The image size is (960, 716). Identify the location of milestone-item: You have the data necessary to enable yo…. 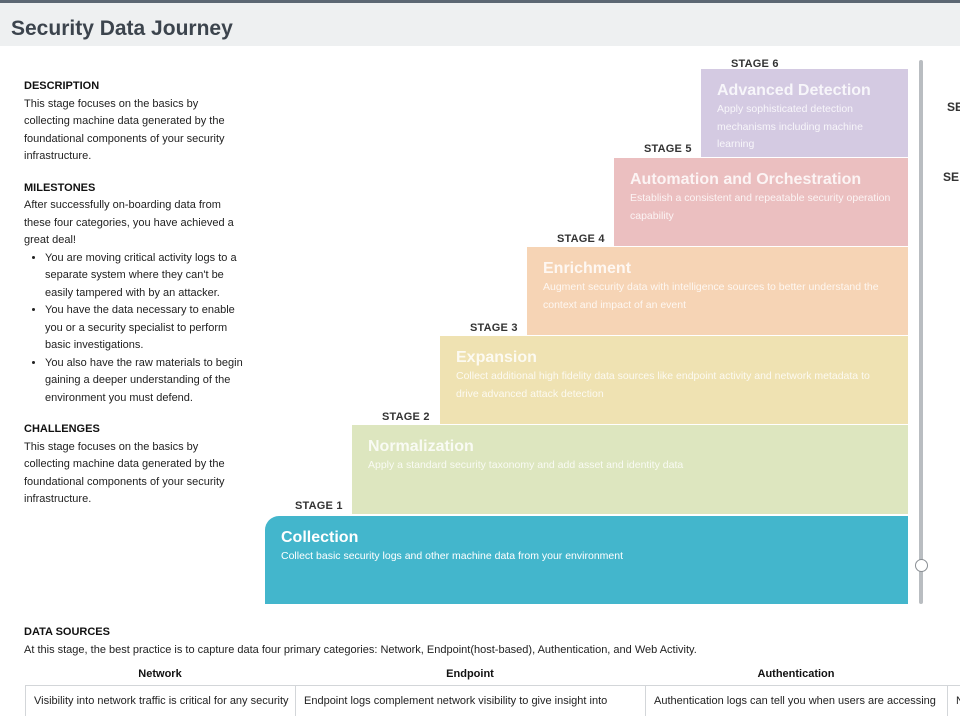
(145, 328).